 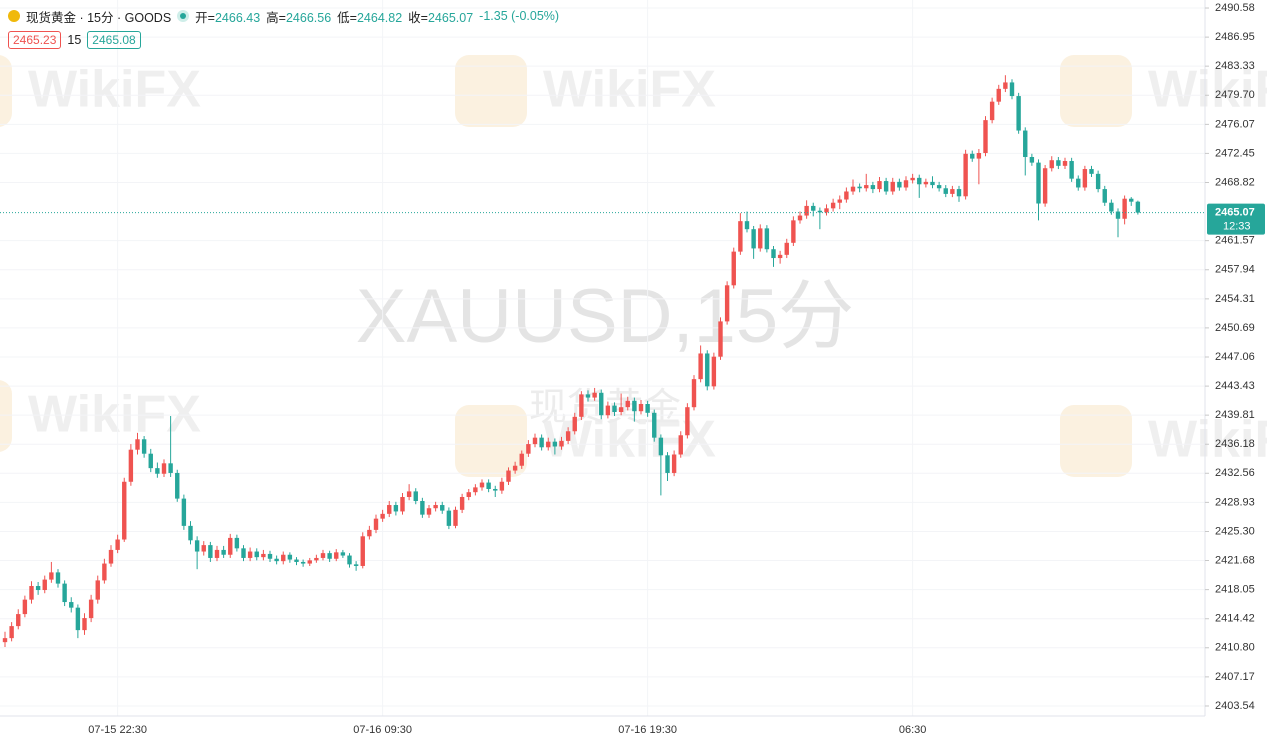 I want to click on y-tick-label: 2476.07, so click(x=1235, y=124).